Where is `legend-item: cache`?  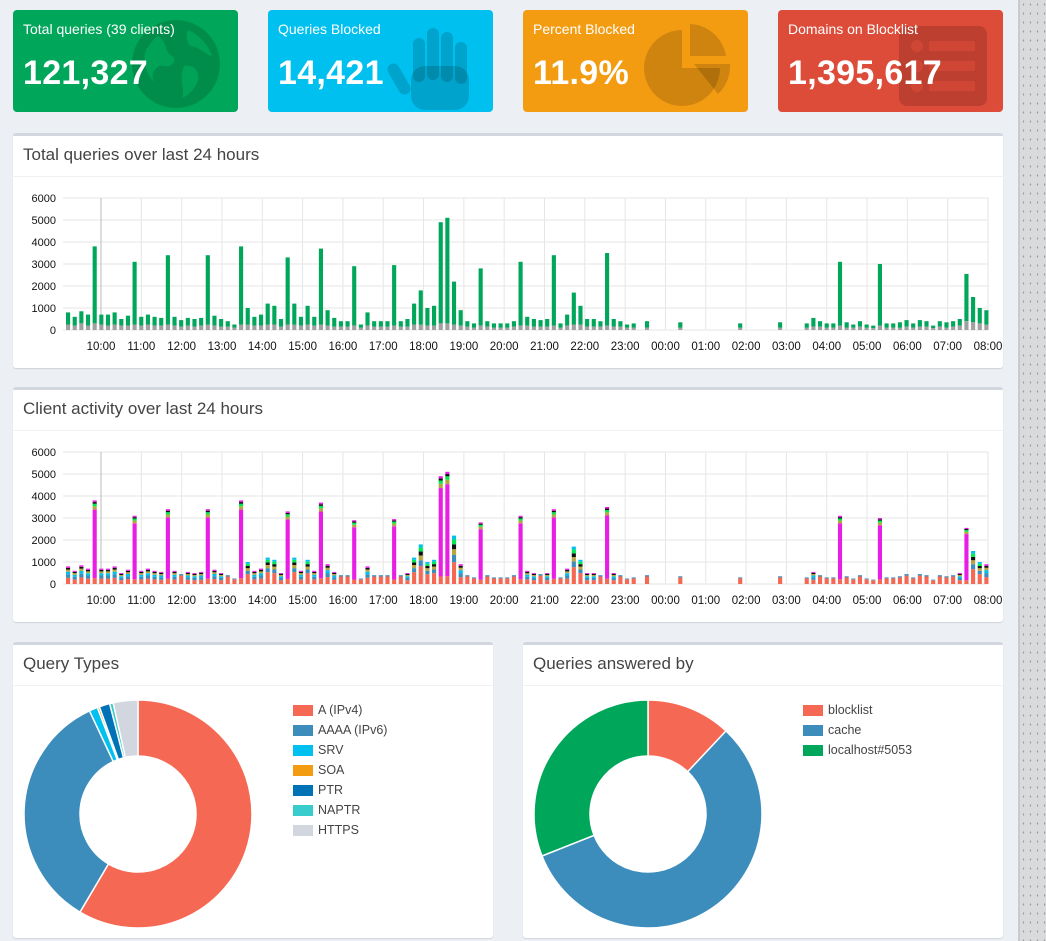
legend-item: cache is located at coordinates (857, 730).